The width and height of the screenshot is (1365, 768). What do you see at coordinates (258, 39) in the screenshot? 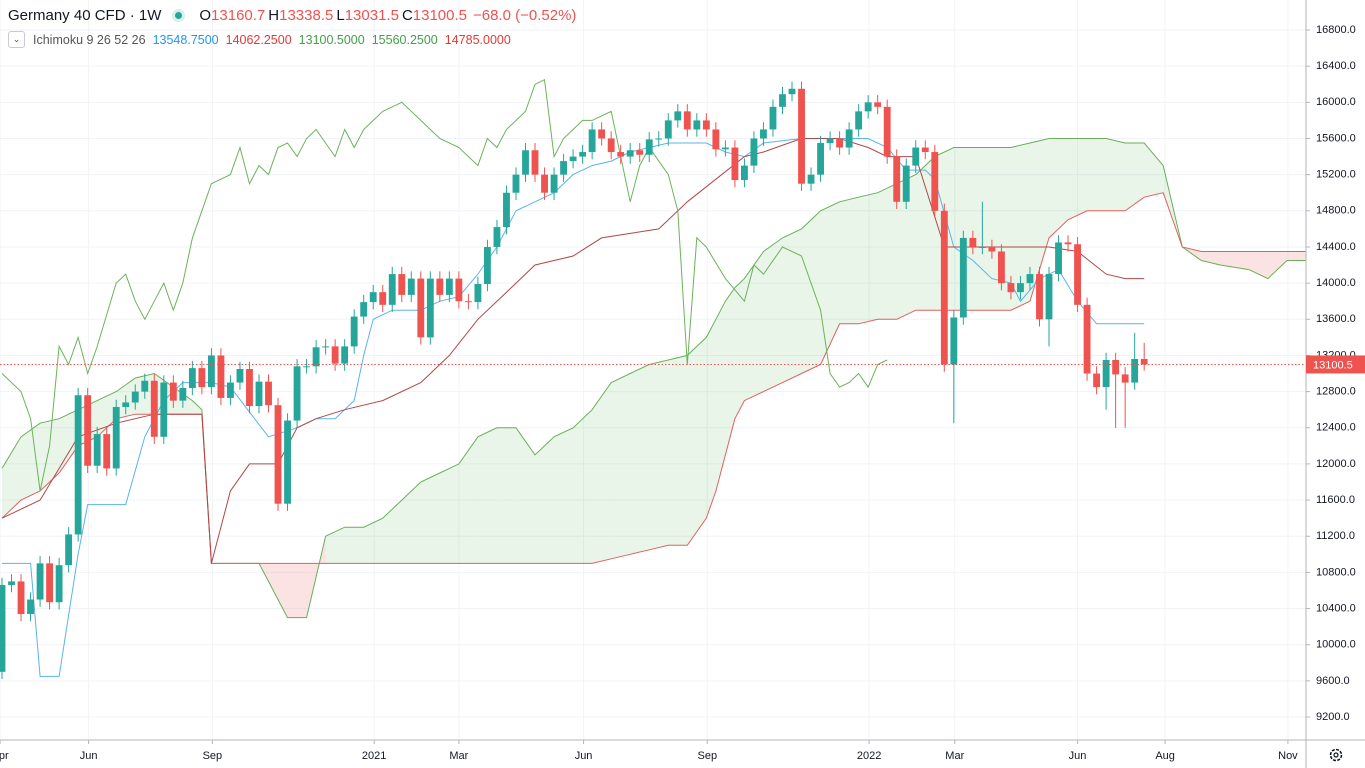
I see `indicator-value: 14062.2500` at bounding box center [258, 39].